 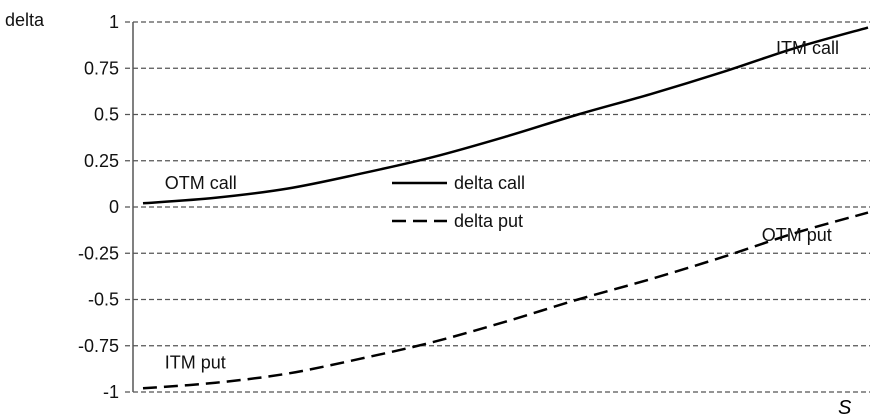 What do you see at coordinates (25, 20) in the screenshot?
I see `y-axis-label: delta` at bounding box center [25, 20].